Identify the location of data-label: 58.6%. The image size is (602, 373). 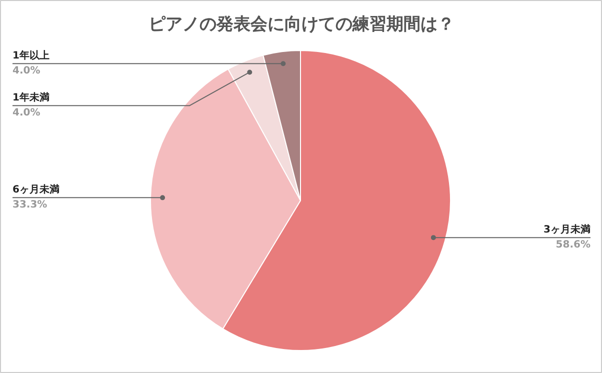
(573, 245).